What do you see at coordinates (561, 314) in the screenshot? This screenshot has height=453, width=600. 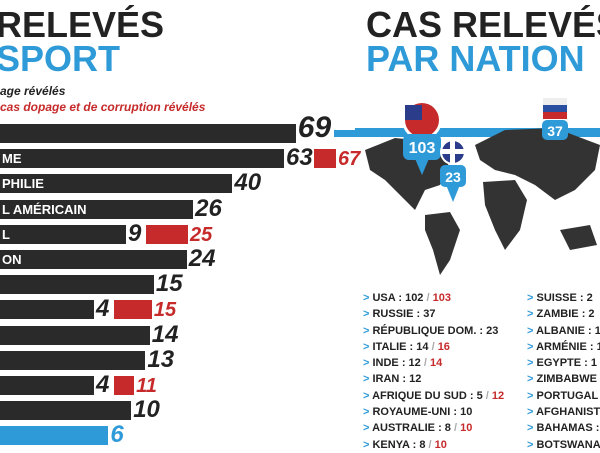 I see `country-item: > ZAMBIE : 2` at bounding box center [561, 314].